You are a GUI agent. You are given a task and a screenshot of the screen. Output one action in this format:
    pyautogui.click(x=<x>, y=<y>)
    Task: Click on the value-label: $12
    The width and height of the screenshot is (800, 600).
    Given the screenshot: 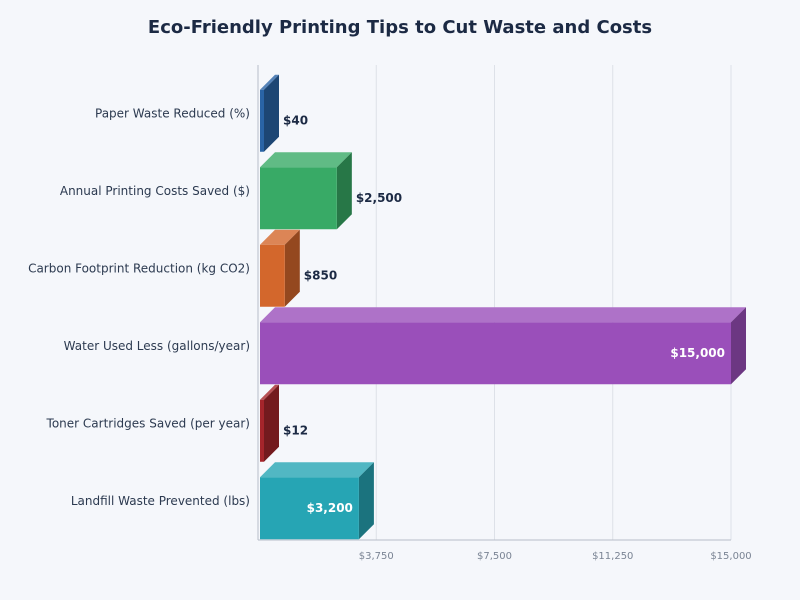 What is the action you would take?
    pyautogui.click(x=295, y=430)
    